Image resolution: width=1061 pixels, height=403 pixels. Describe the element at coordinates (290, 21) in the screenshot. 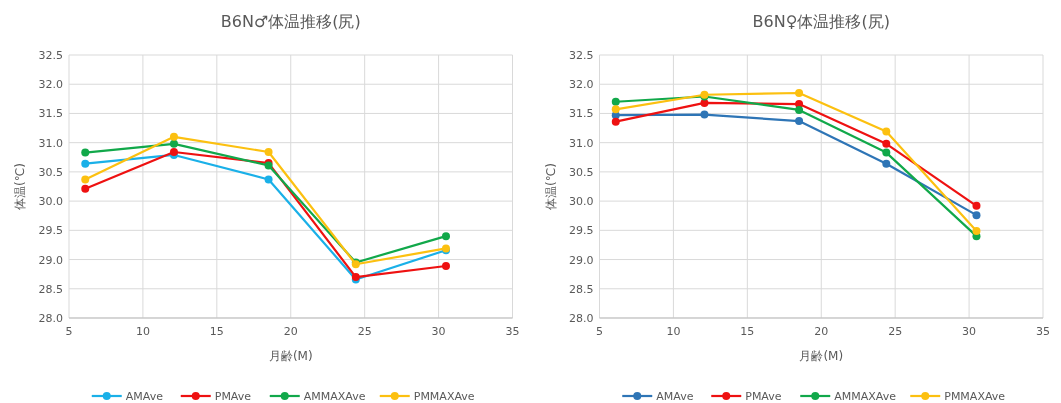

I see `chart-title: B6N♂体温推移(尻)` at that location.